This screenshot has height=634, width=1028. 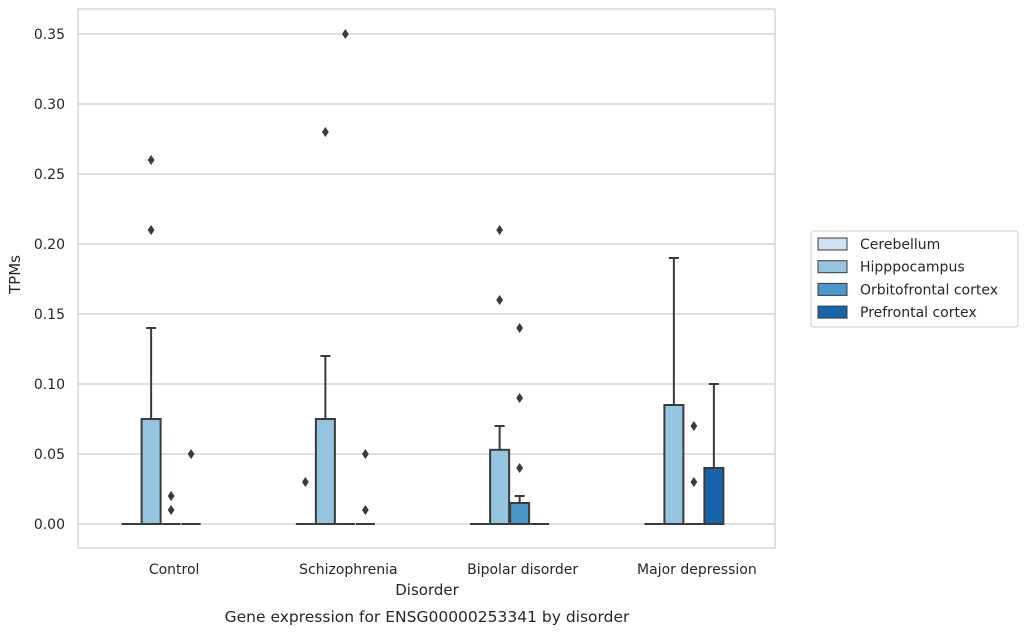 What do you see at coordinates (900, 245) in the screenshot?
I see `legend-label: Cerebellum` at bounding box center [900, 245].